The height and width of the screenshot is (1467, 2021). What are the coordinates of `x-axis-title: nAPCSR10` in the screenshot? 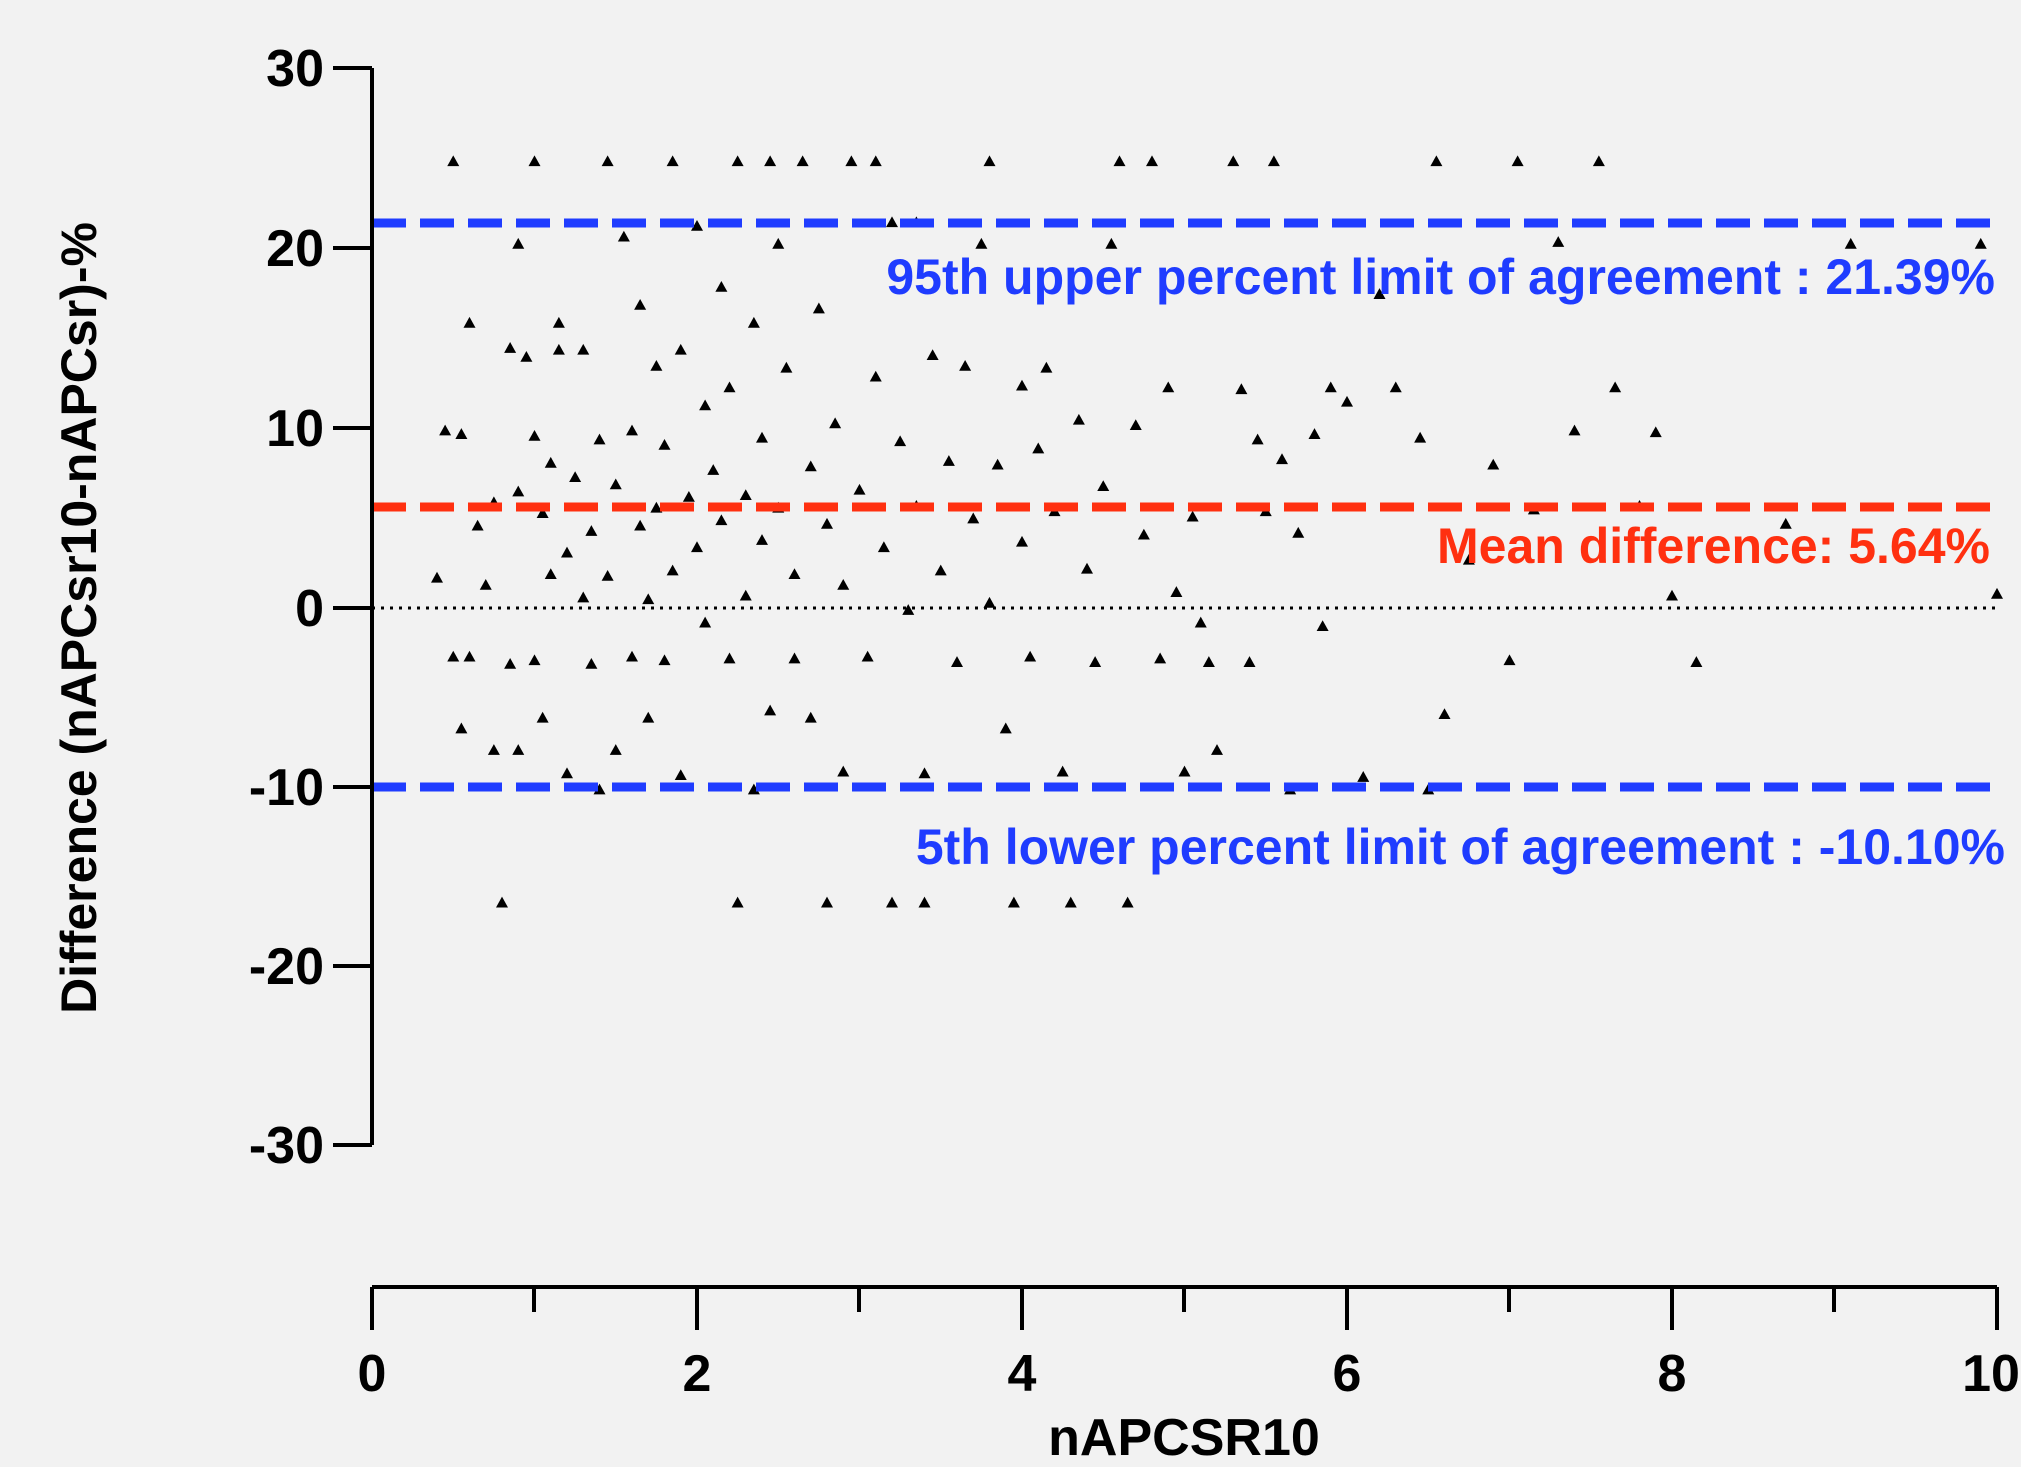 It's located at (1184, 1438).